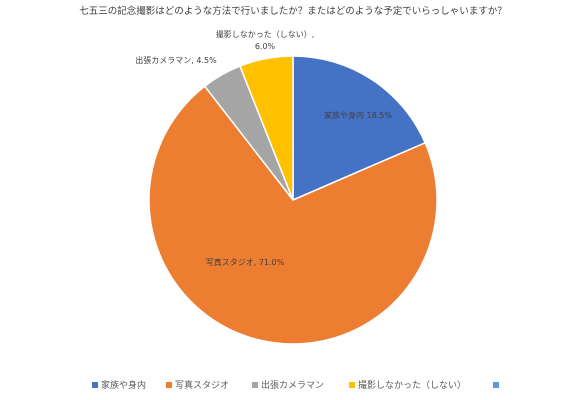 This screenshot has height=400, width=586. I want to click on data-label-2: 写真スタジオ, 71.0%, so click(245, 262).